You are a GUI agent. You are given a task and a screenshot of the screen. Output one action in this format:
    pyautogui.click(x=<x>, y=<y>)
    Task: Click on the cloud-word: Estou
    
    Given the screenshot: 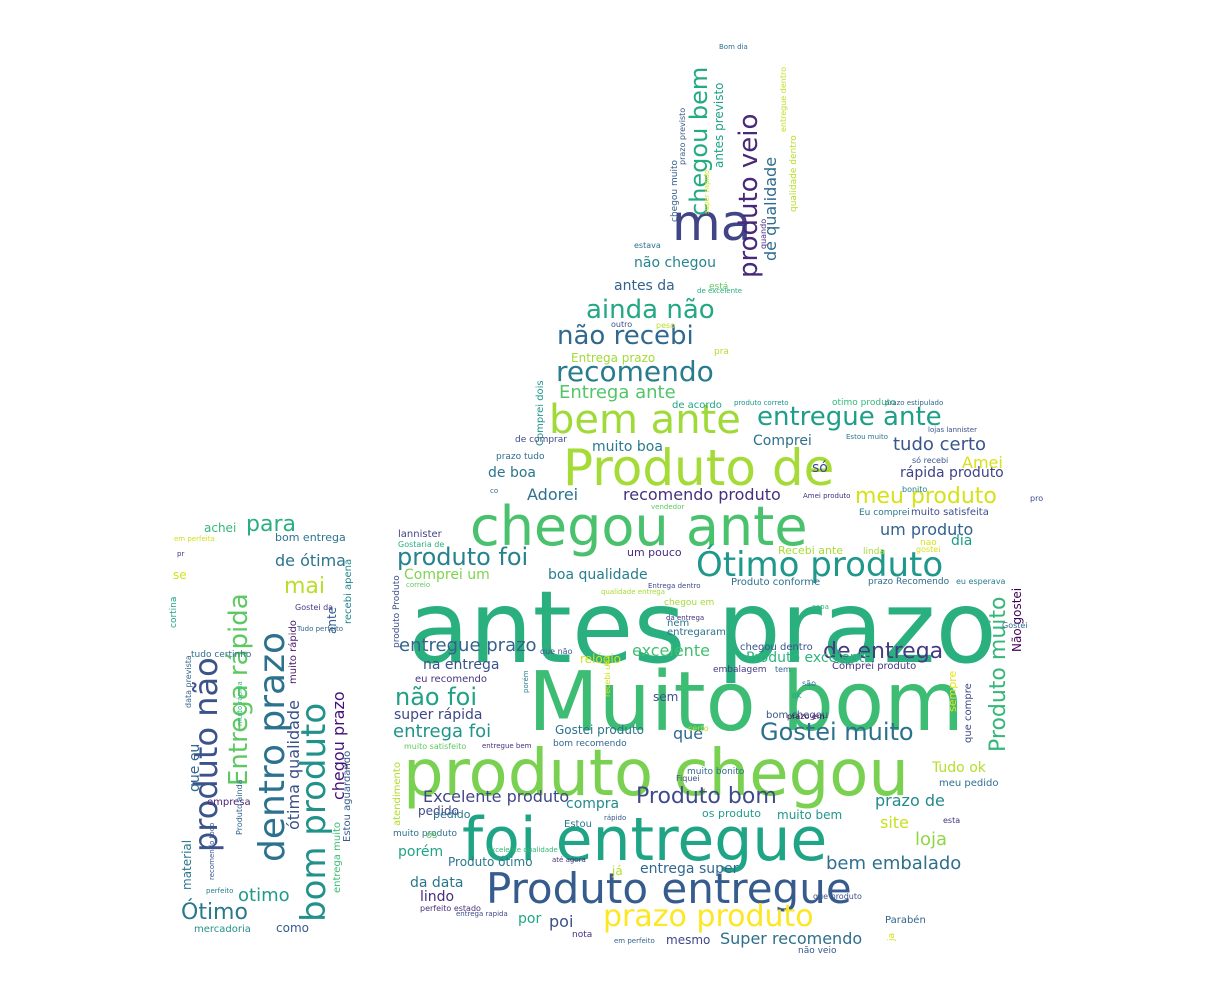 What is the action you would take?
    pyautogui.click(x=578, y=824)
    